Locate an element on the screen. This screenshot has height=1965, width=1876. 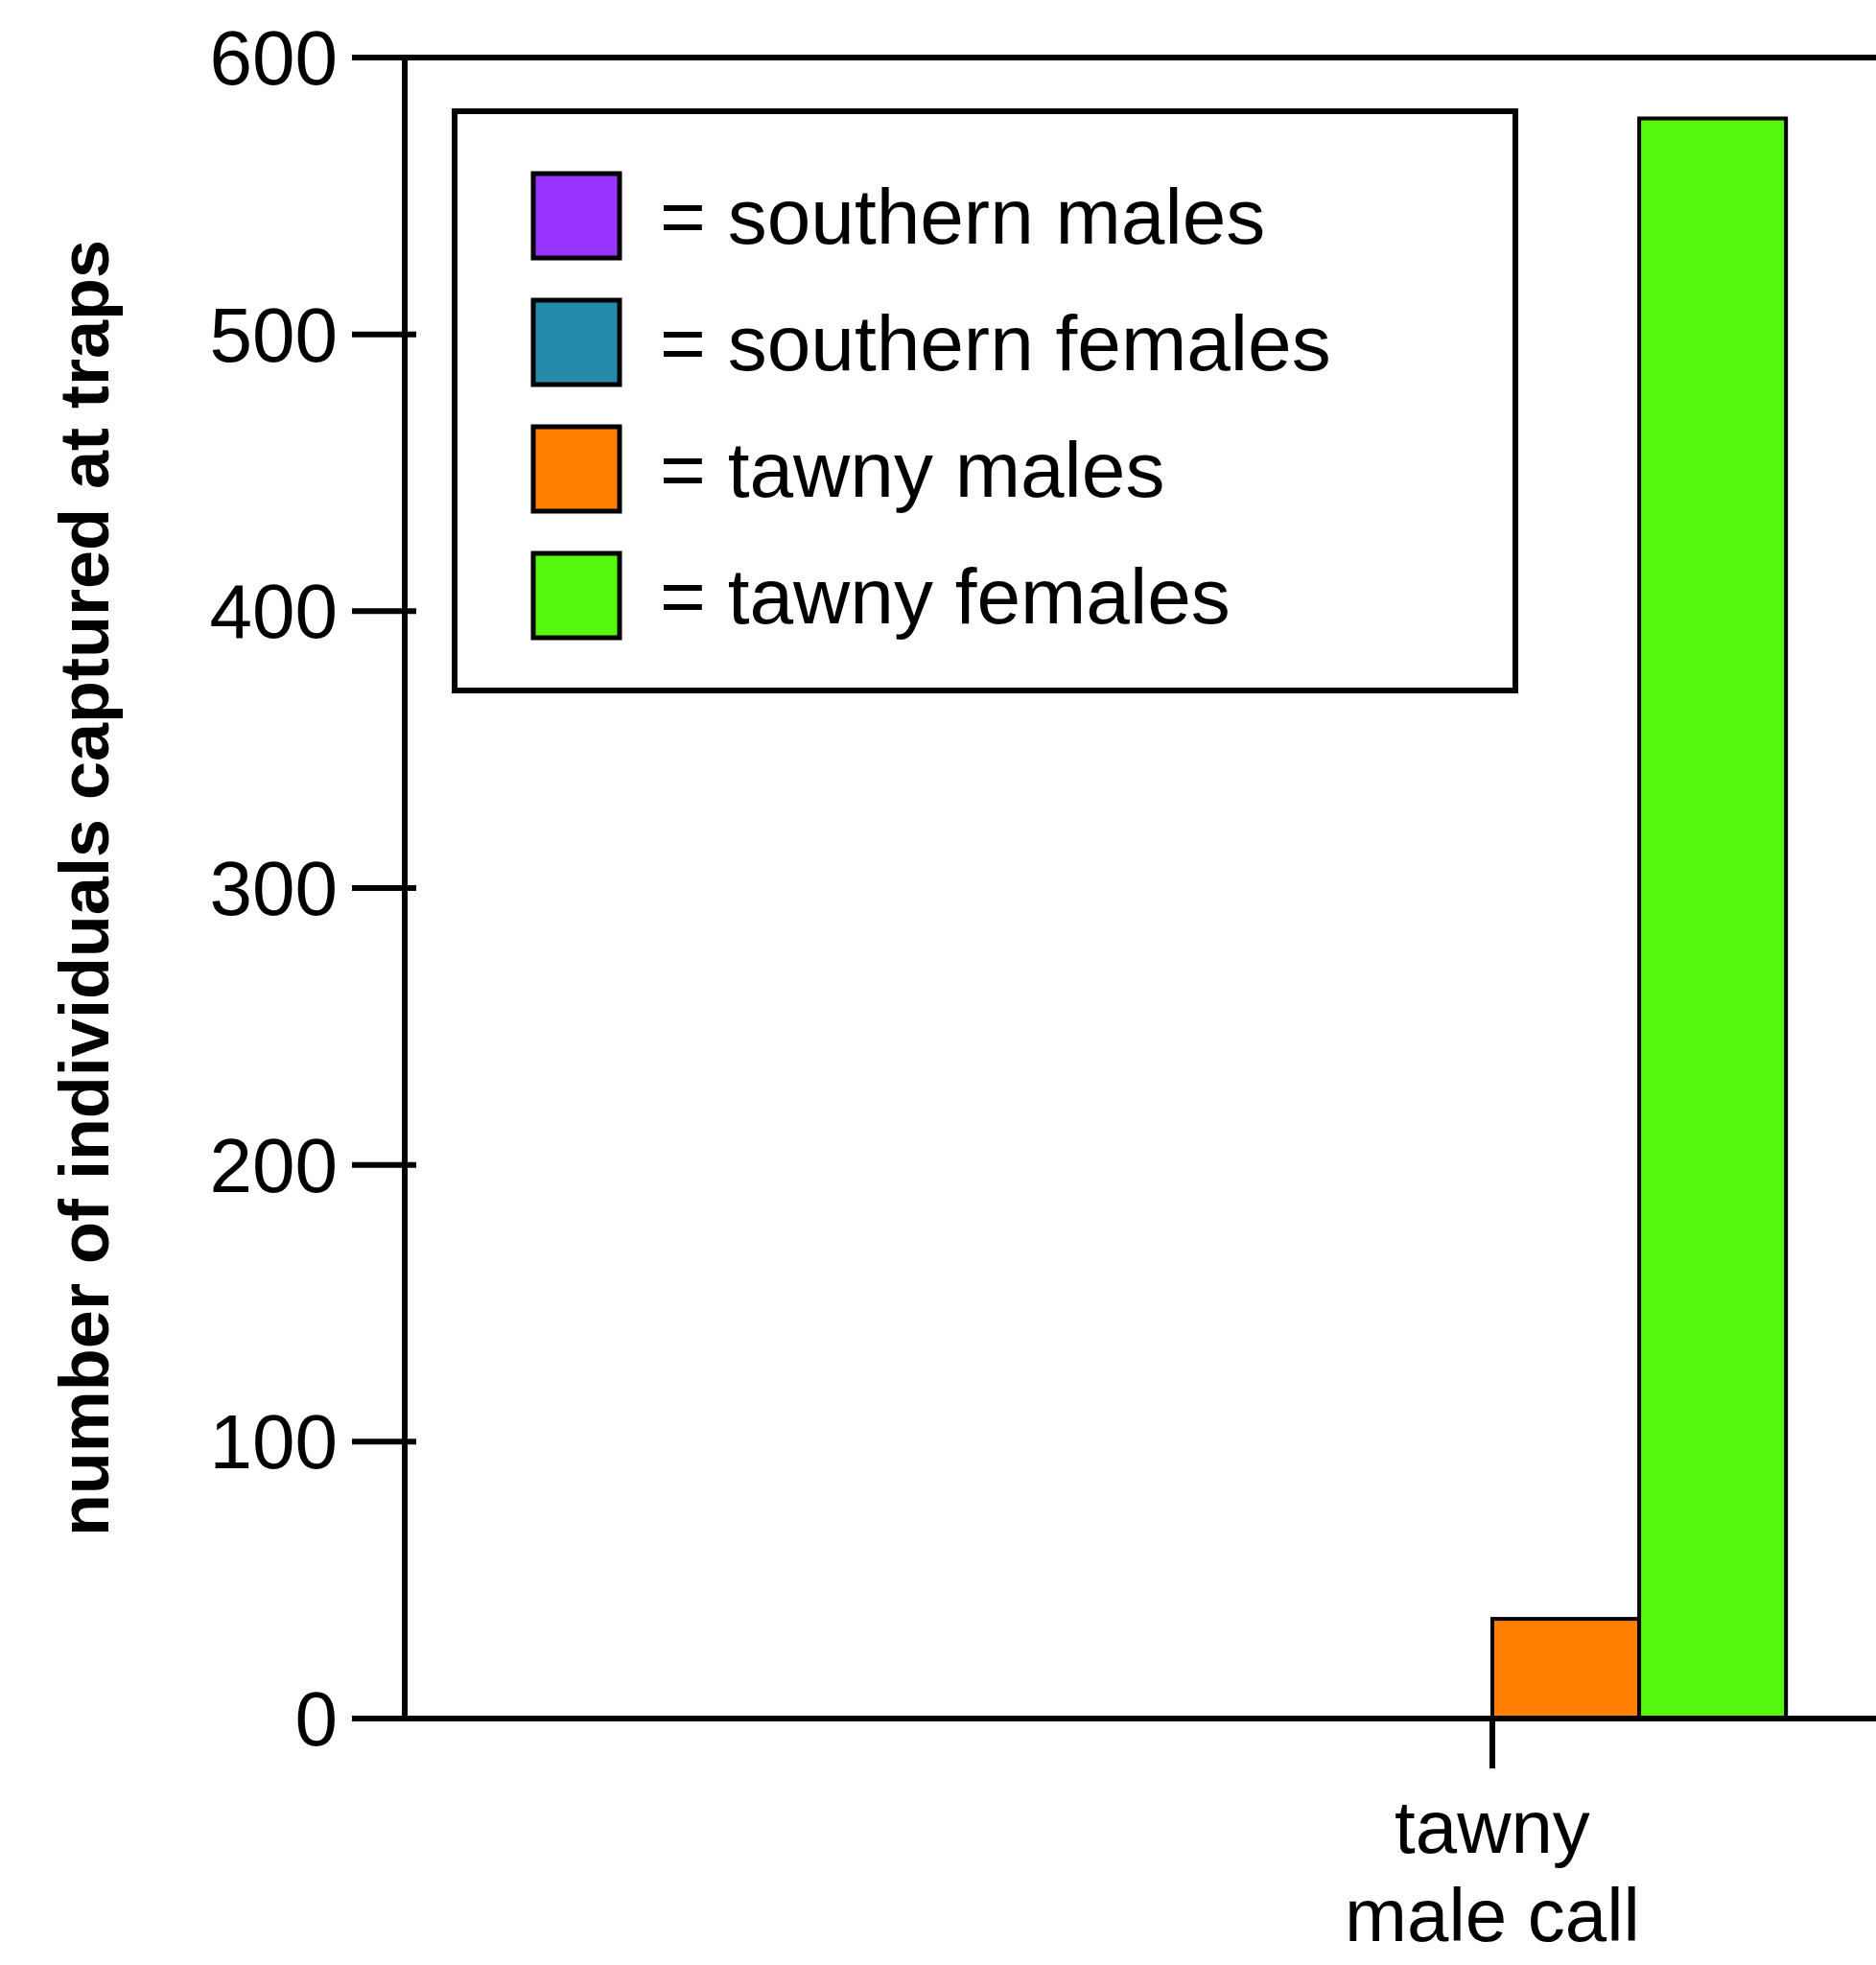
legend-label: = tawny males is located at coordinates (912, 469).